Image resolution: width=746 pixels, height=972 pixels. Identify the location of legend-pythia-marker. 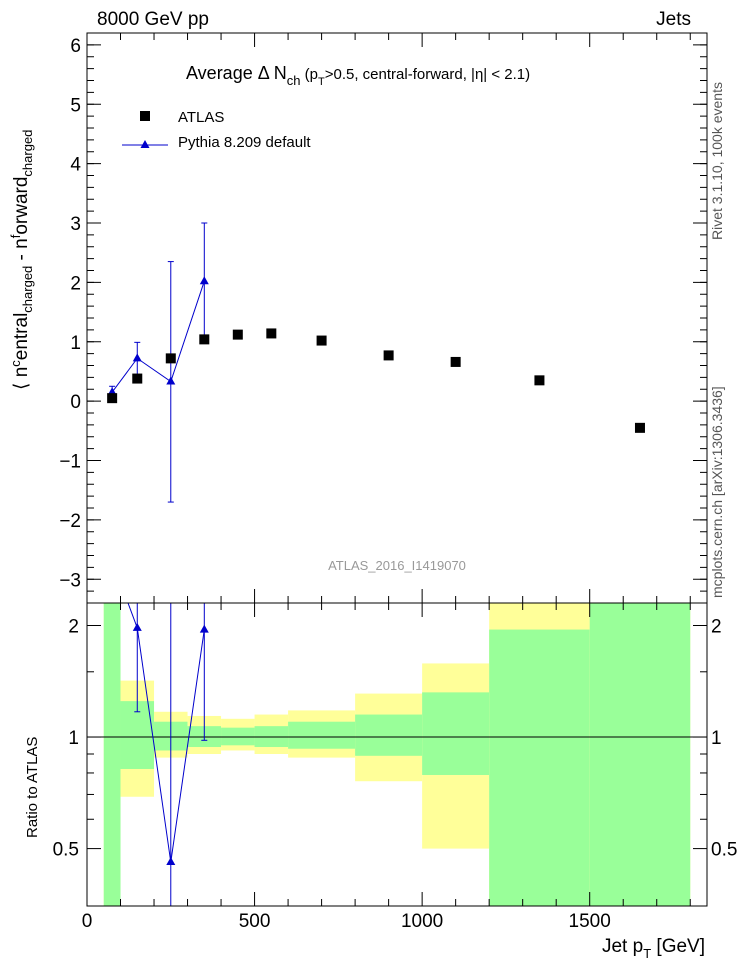
(145, 144).